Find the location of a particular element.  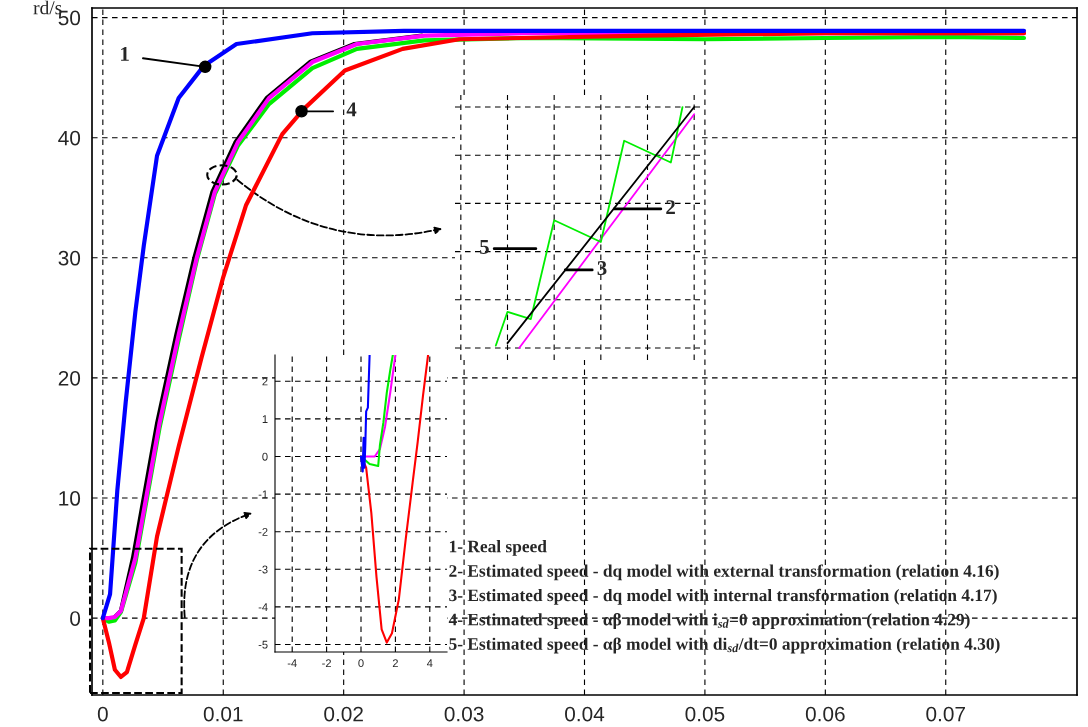

annotation: 4 is located at coordinates (351, 109).